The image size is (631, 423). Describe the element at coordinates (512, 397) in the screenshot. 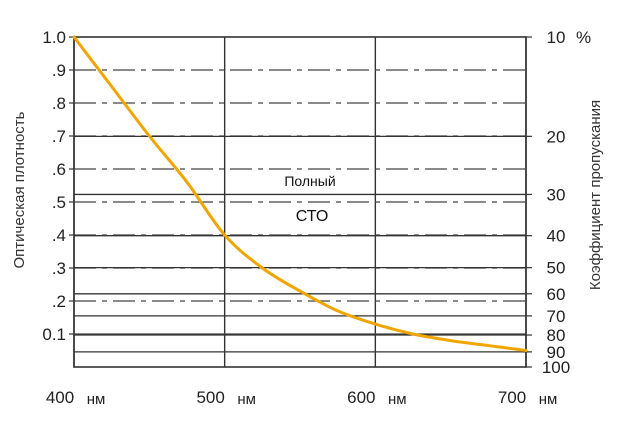

I see `x-tick-label: 700` at that location.